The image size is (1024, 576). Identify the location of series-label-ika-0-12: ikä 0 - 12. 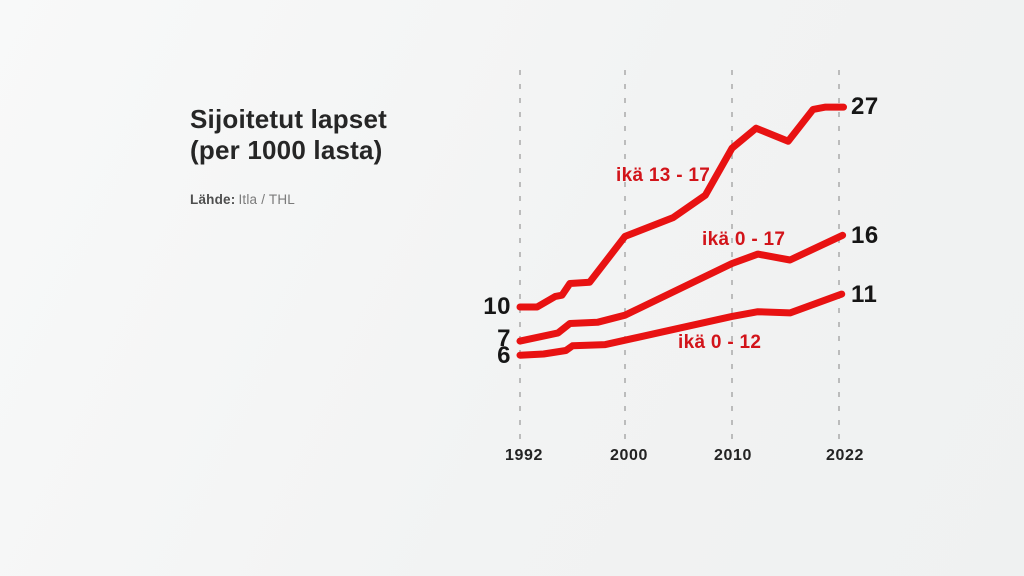
(720, 342).